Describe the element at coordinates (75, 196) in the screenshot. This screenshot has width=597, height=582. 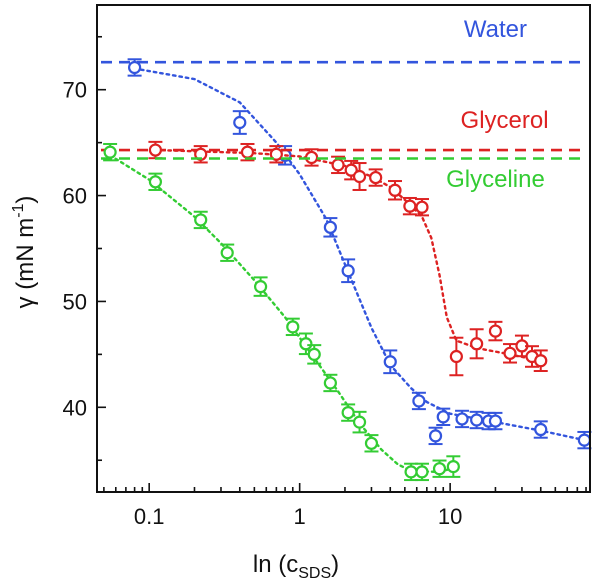
I see `y-tick-label: 60` at that location.